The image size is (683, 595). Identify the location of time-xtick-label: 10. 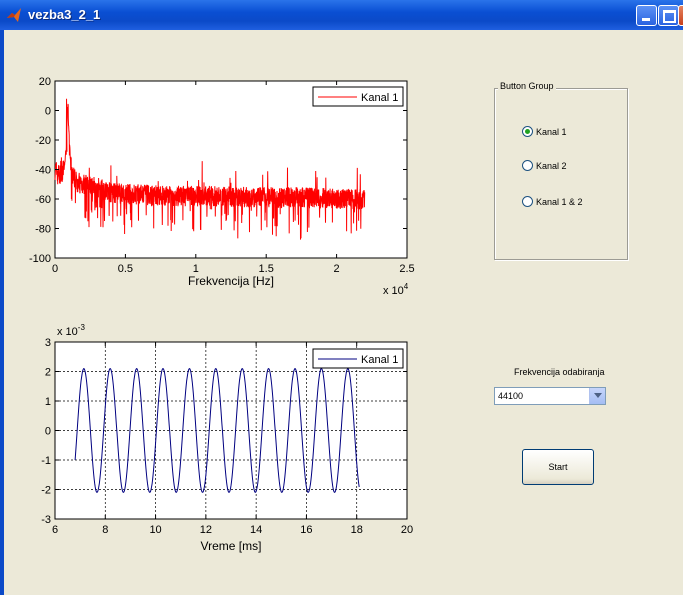
(155, 530).